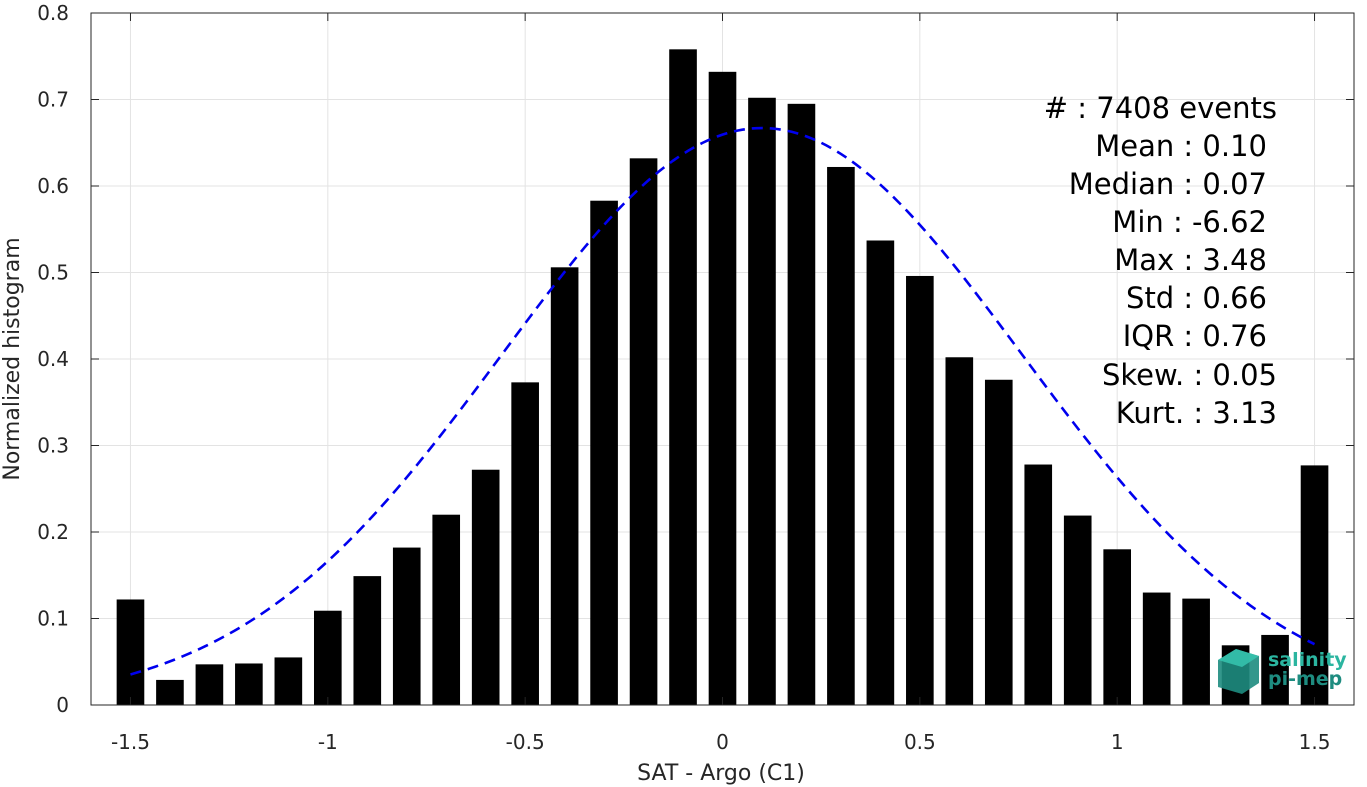 This screenshot has height=787, width=1367. What do you see at coordinates (130, 742) in the screenshot?
I see `x-tick-label: -1.5` at bounding box center [130, 742].